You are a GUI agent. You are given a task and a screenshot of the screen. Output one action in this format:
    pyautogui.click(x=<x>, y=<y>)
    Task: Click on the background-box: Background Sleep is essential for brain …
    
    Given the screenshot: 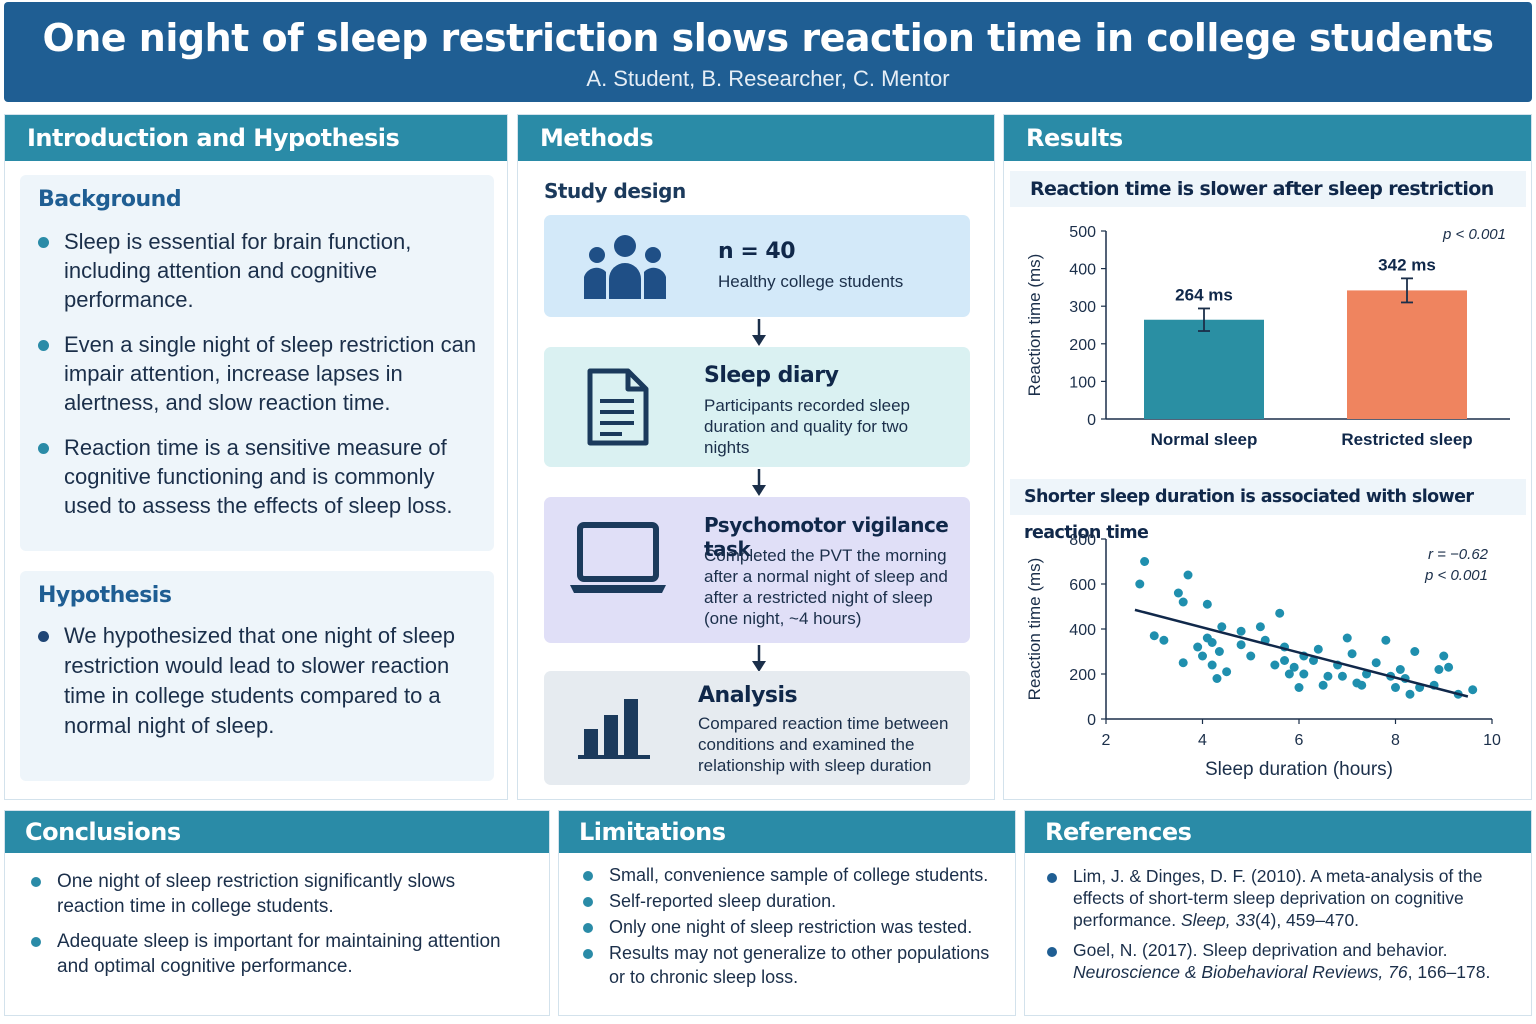 What is the action you would take?
    pyautogui.click(x=257, y=363)
    